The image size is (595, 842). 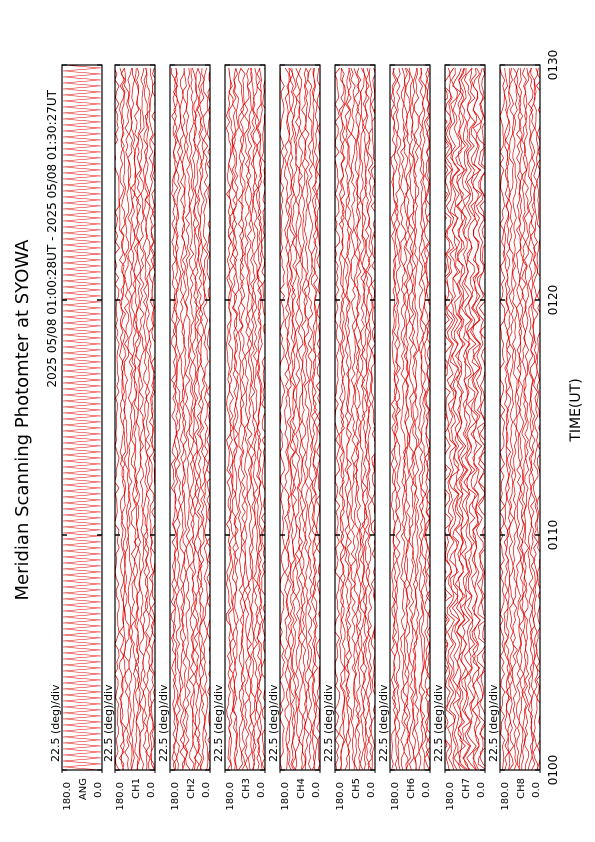 What do you see at coordinates (553, 300) in the screenshot?
I see `x-tick-label: 0120` at bounding box center [553, 300].